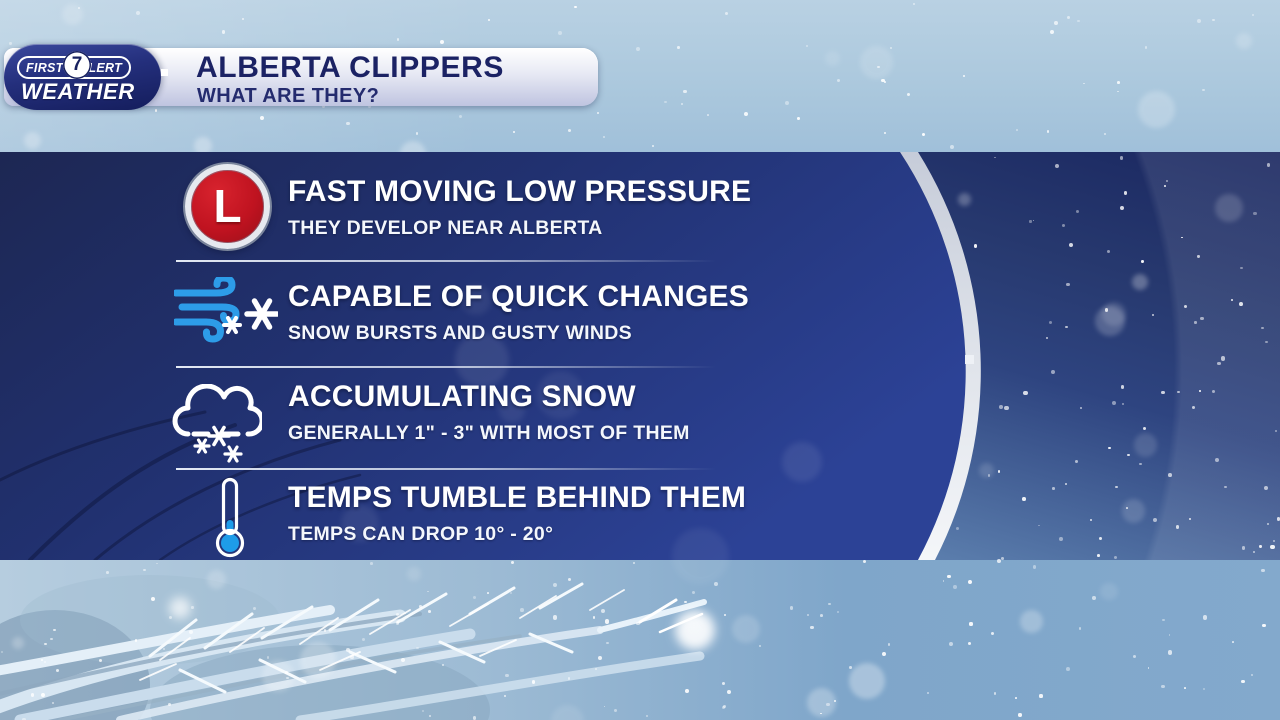  Describe the element at coordinates (230, 521) in the screenshot. I see `thermometer-icon` at that location.